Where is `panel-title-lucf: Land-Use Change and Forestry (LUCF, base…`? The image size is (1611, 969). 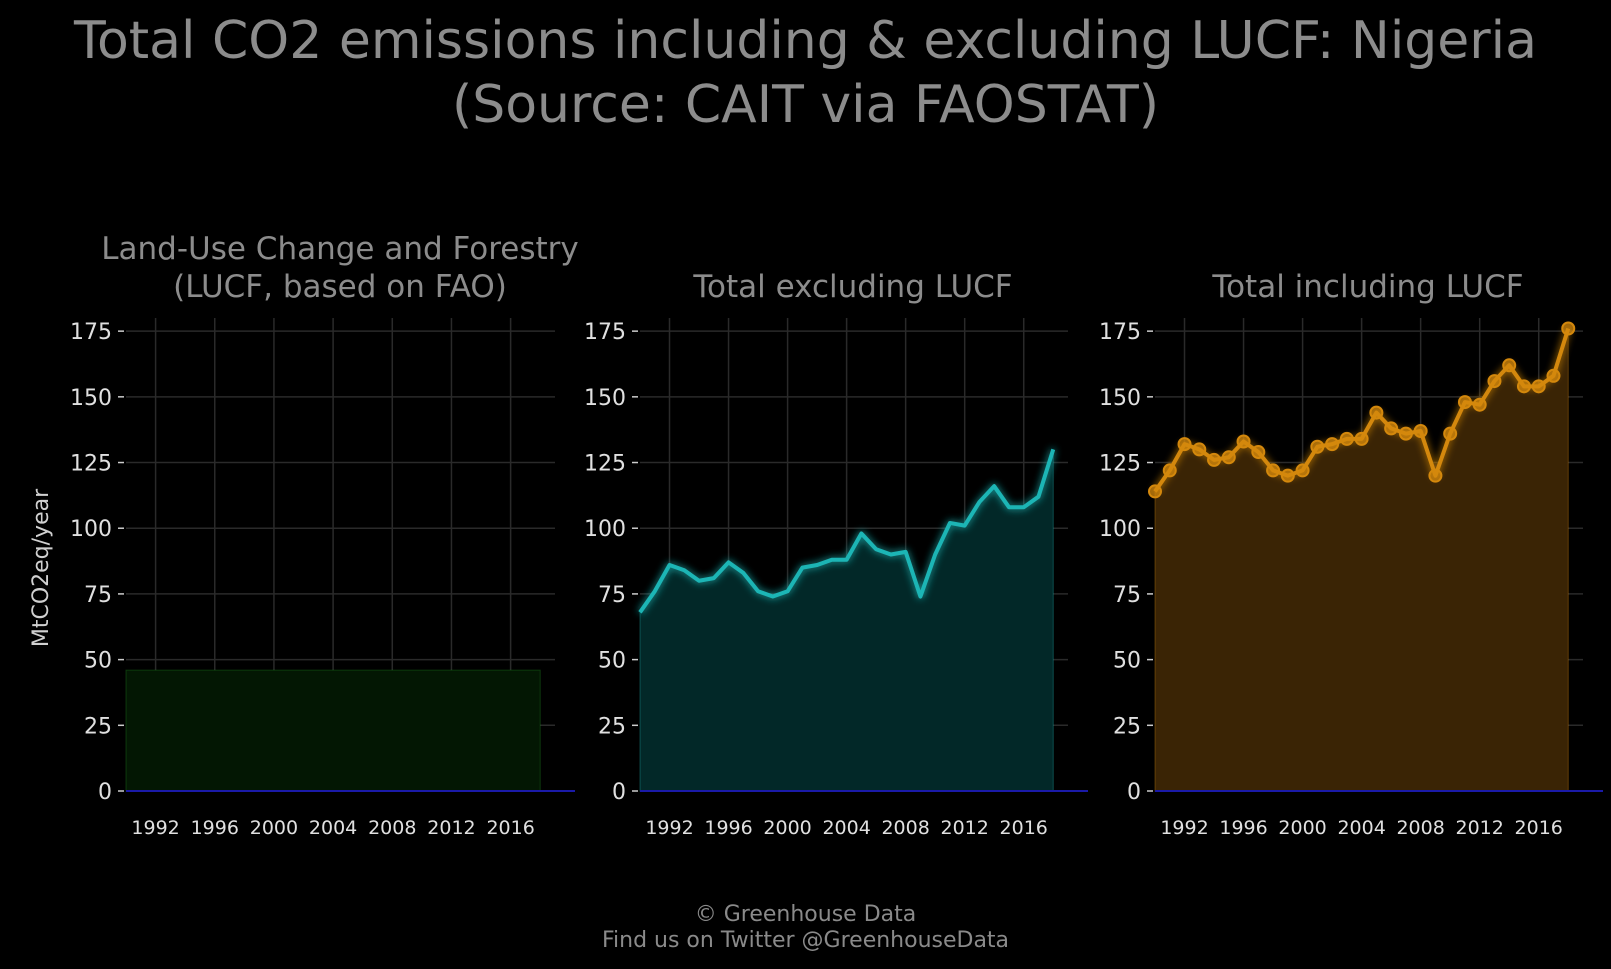
panel-title-lucf: Land-Use Change and Forestry (LUCF, base… is located at coordinates (340, 268).